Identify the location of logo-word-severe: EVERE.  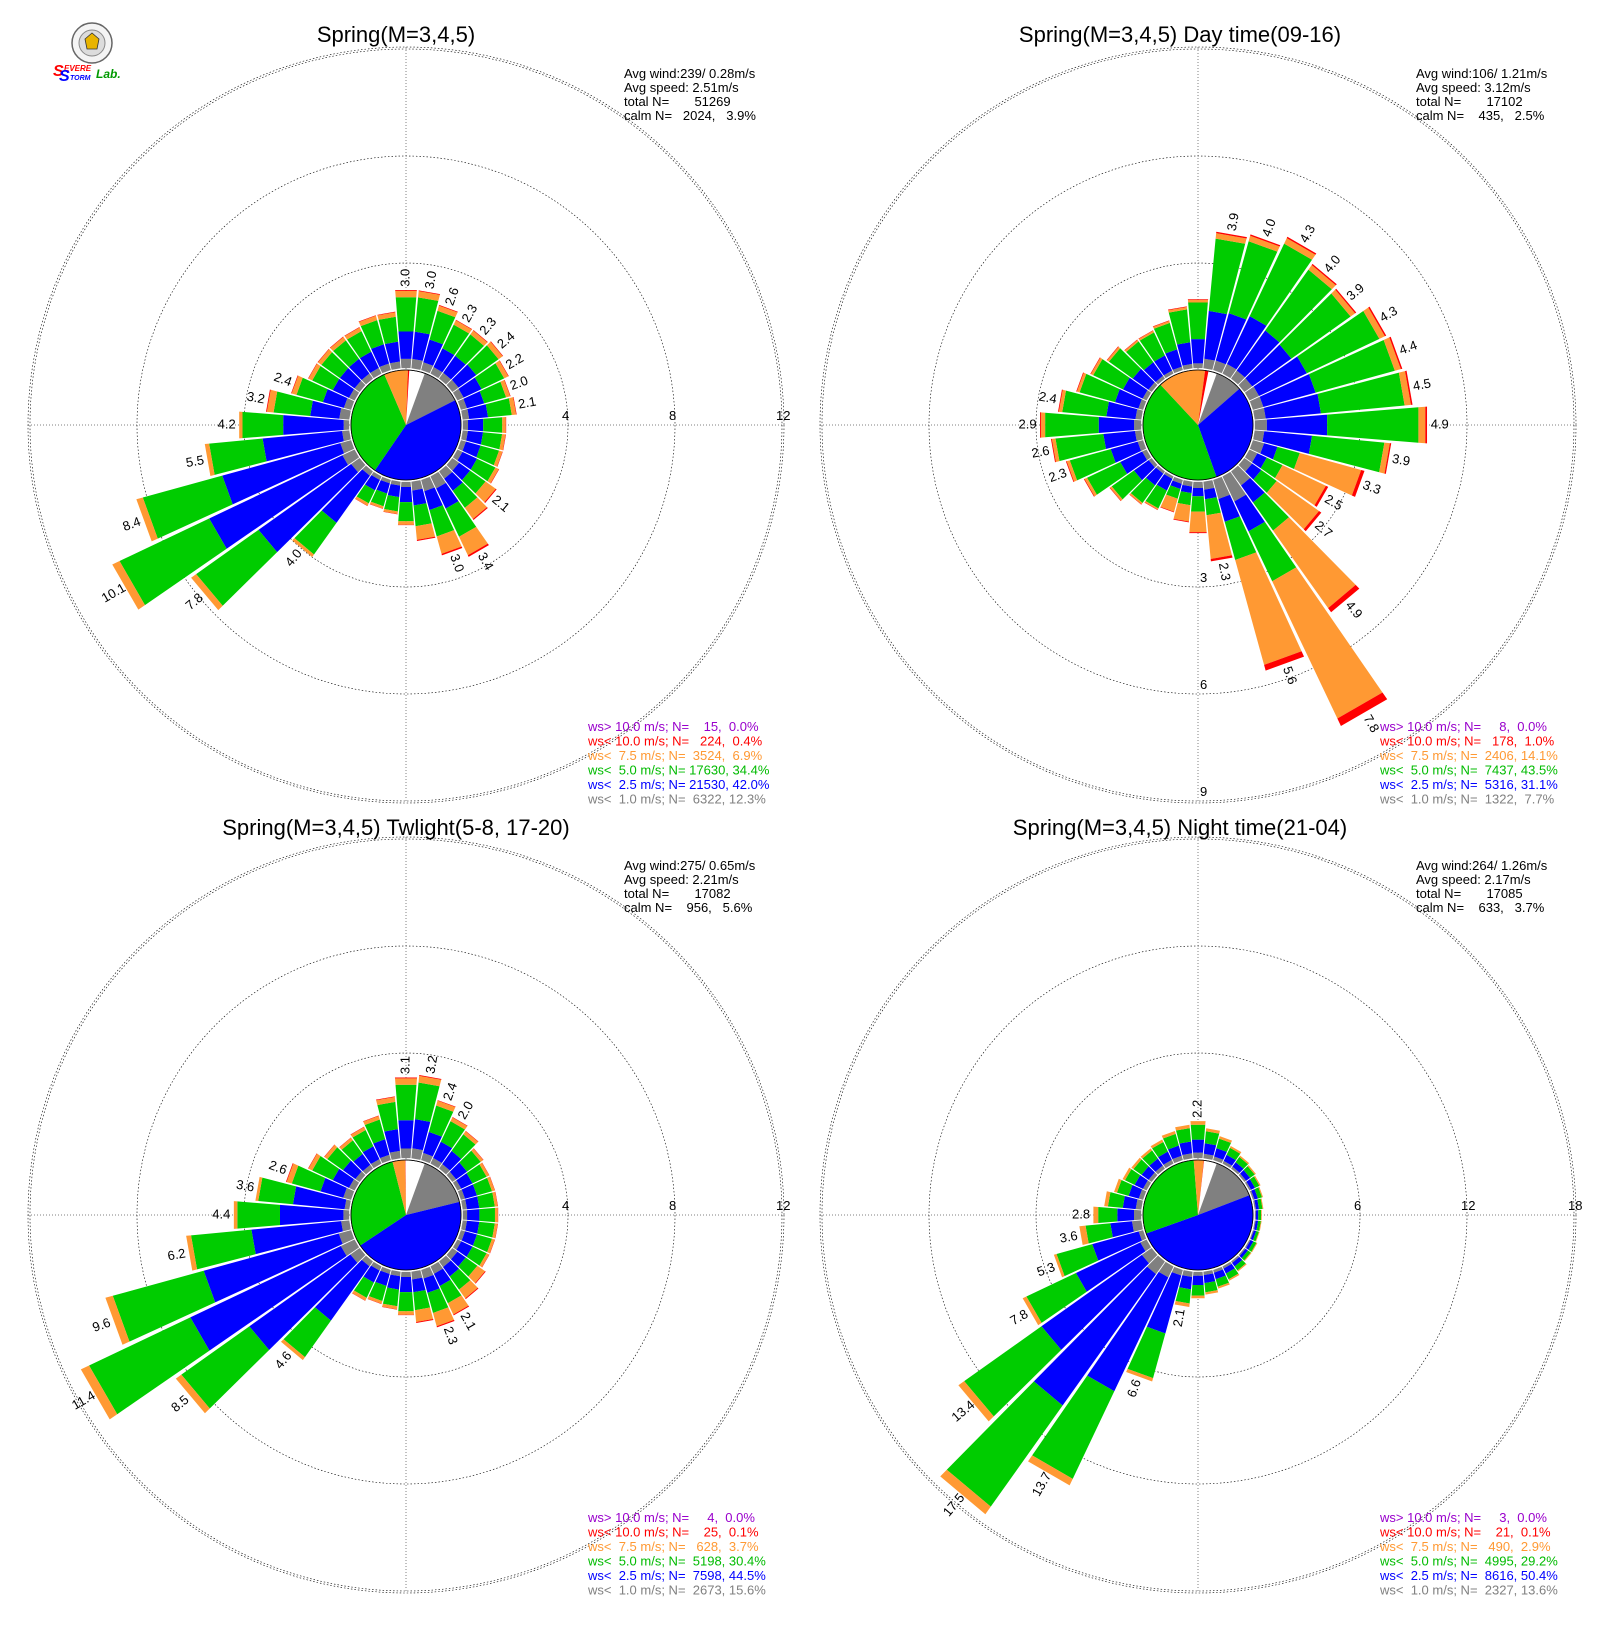
(78, 68).